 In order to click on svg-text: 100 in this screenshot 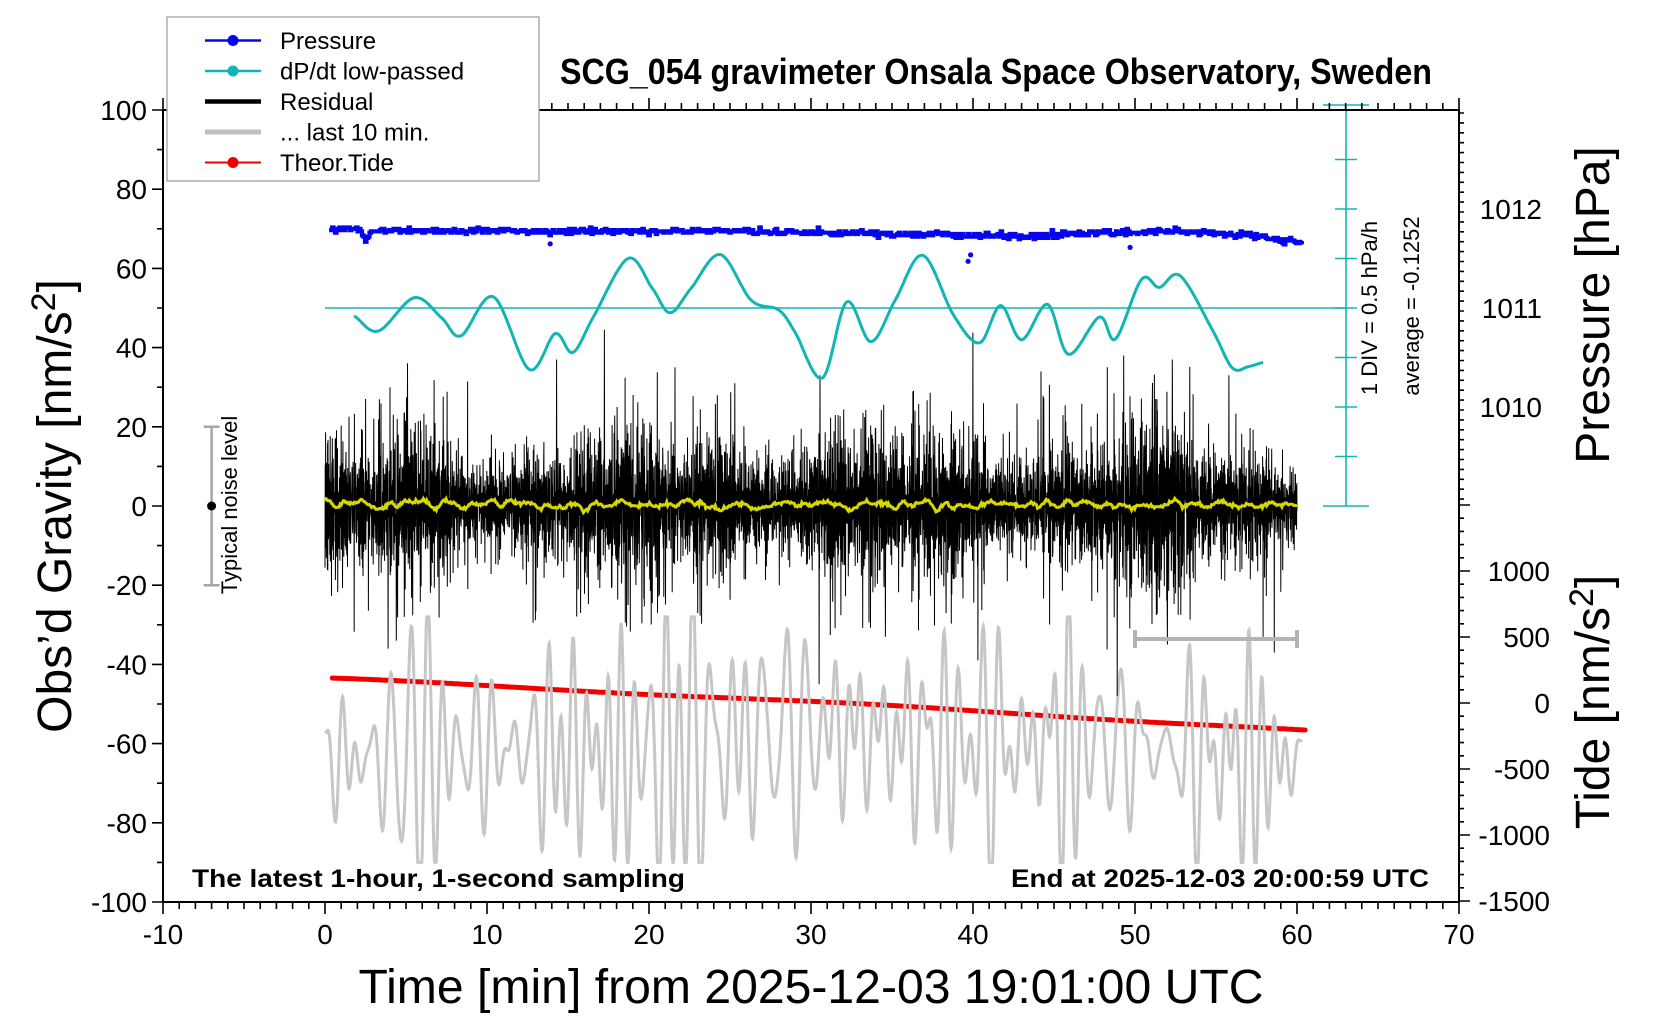, I will do `click(123, 110)`.